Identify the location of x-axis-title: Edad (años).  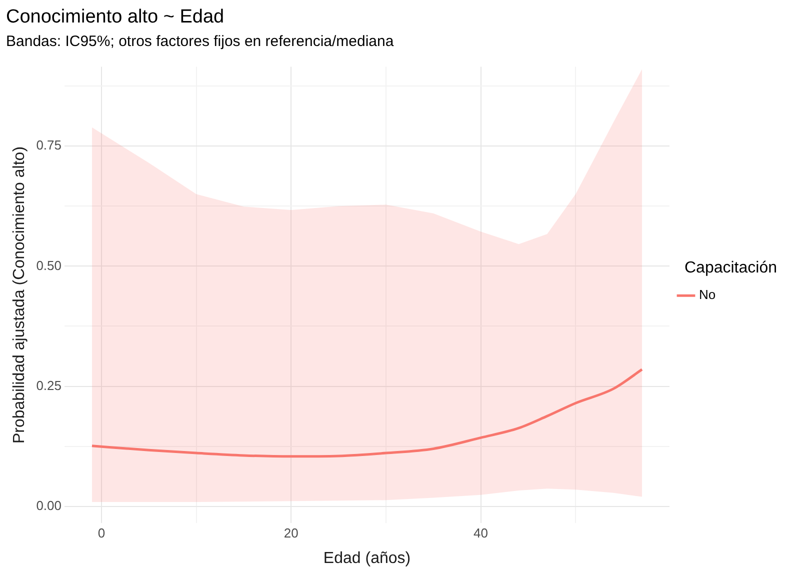
(367, 558).